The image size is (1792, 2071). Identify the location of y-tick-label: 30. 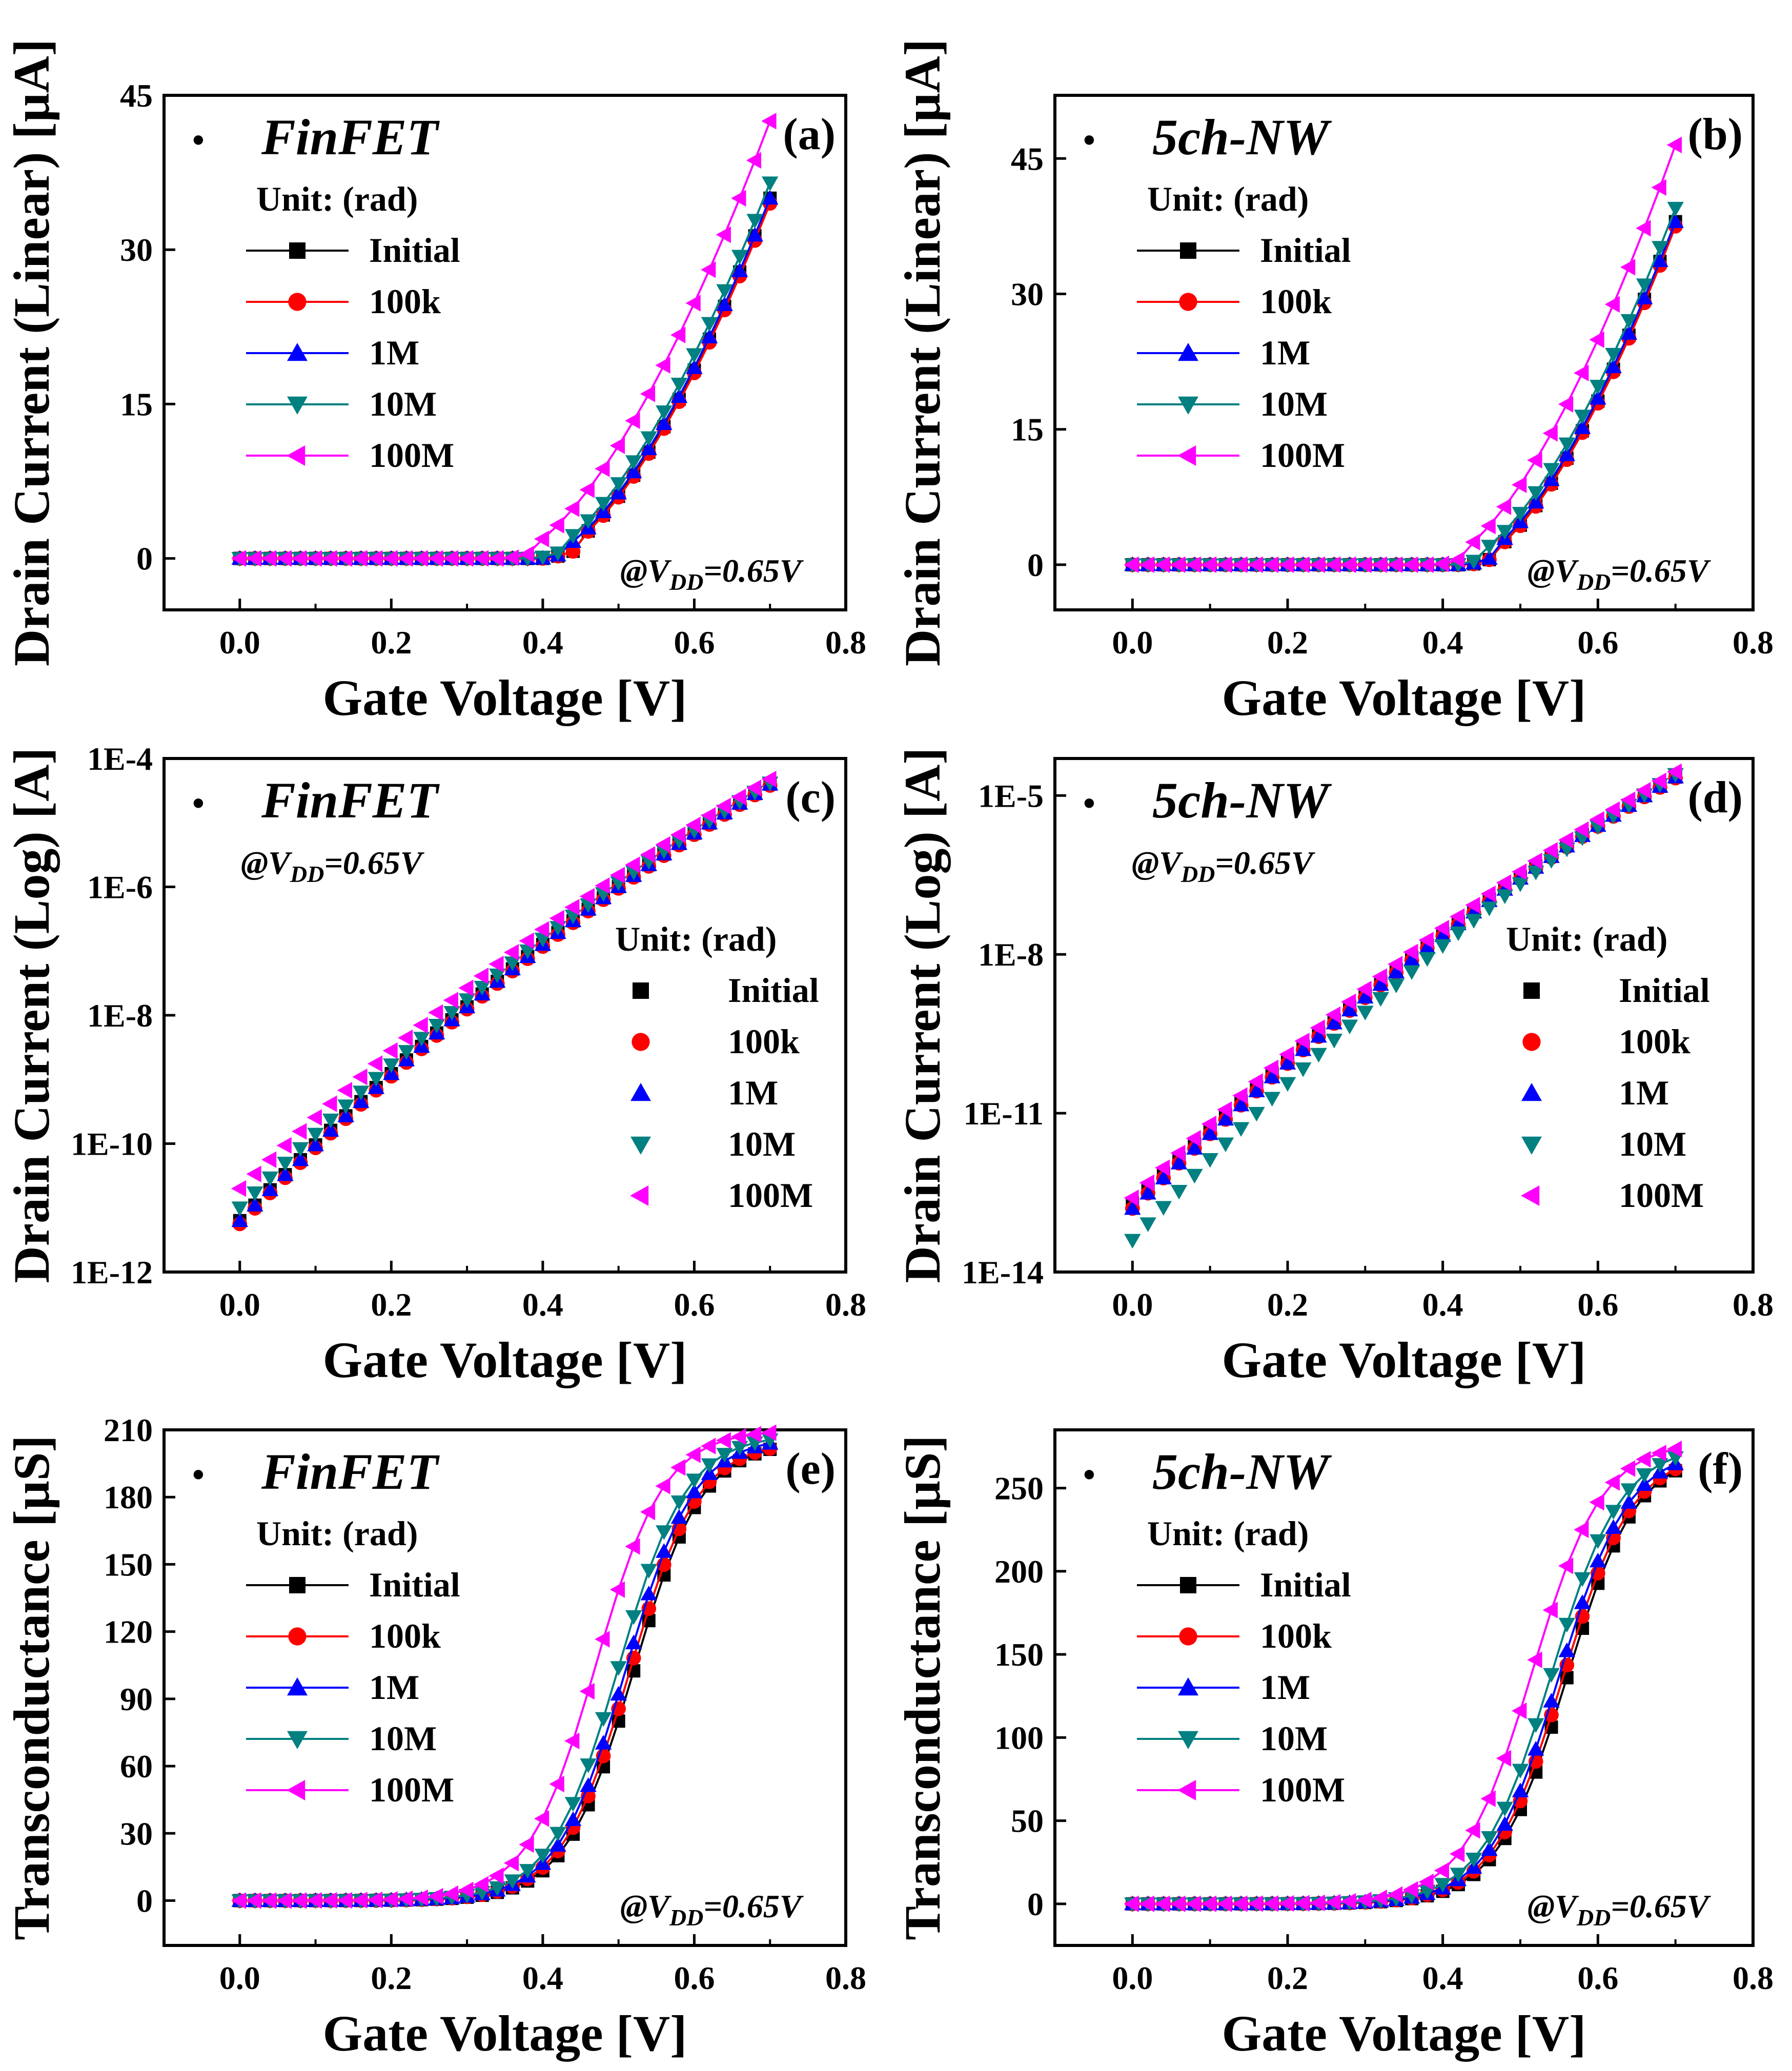
(136, 1833).